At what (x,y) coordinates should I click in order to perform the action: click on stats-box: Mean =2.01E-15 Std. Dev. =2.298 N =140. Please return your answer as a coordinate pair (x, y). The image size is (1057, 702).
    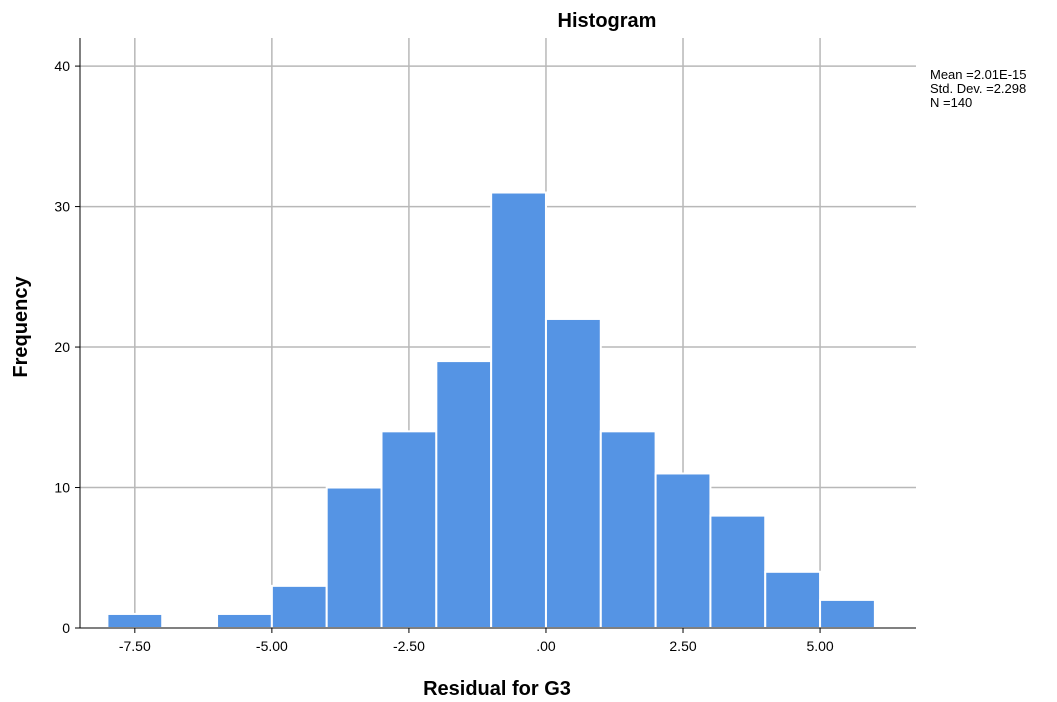
    Looking at the image, I should click on (978, 88).